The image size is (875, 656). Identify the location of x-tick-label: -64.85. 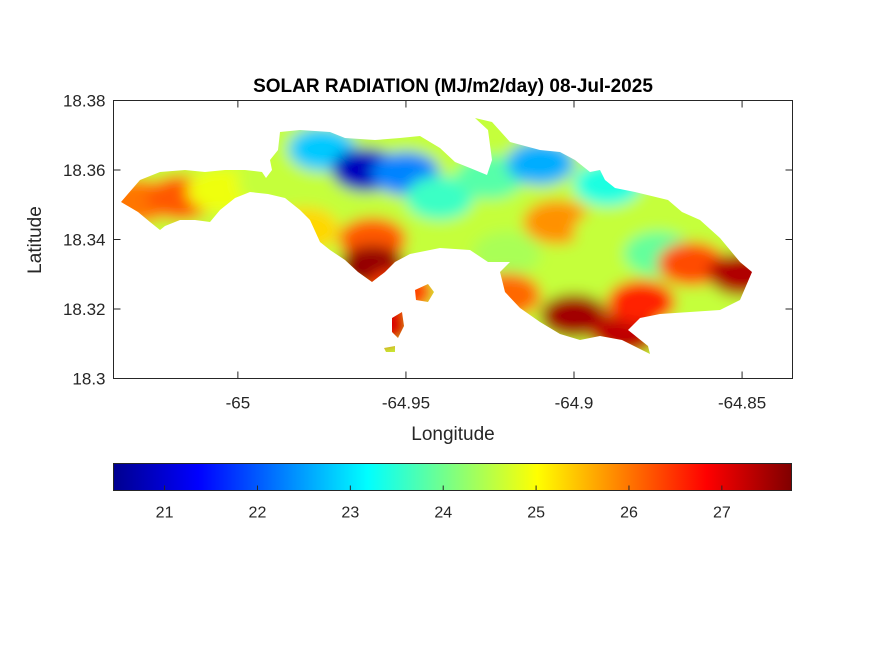
(742, 403).